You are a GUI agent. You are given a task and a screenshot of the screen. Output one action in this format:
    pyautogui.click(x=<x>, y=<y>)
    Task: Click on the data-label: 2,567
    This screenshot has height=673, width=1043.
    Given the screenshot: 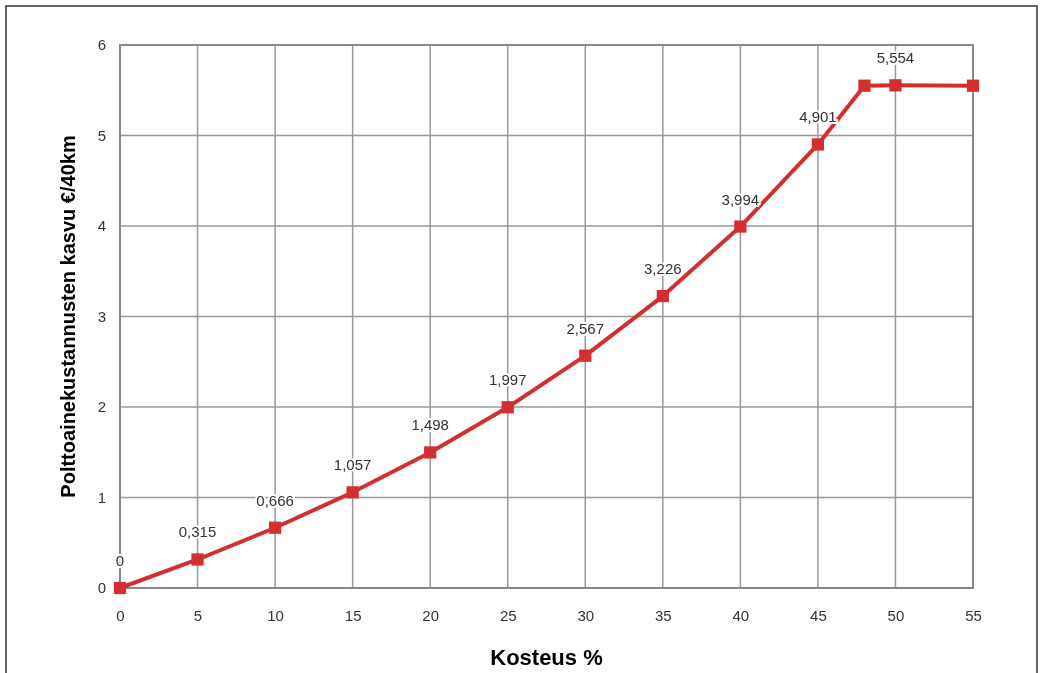 What is the action you would take?
    pyautogui.click(x=585, y=328)
    